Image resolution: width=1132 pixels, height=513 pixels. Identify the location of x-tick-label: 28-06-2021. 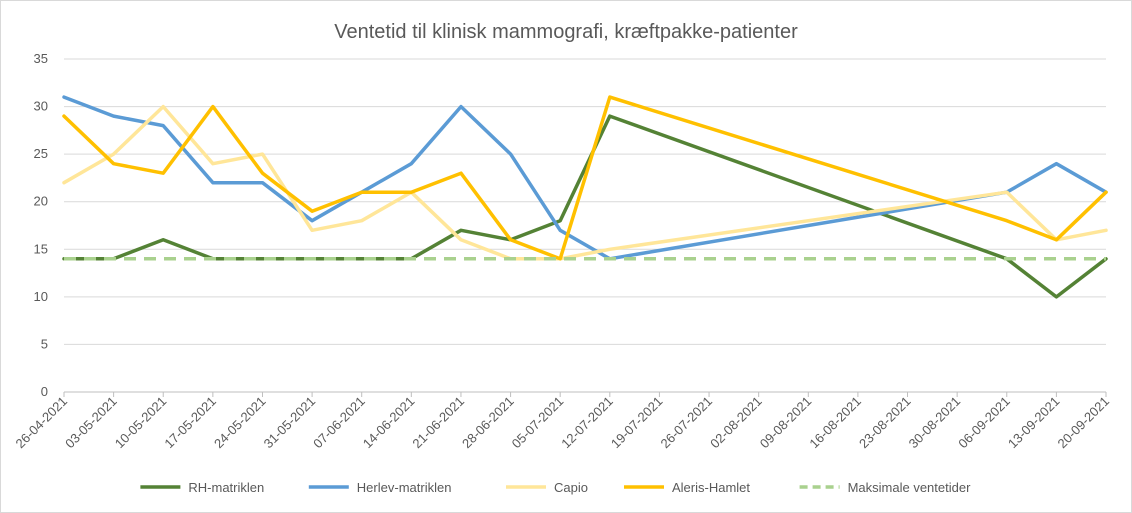
(488, 423).